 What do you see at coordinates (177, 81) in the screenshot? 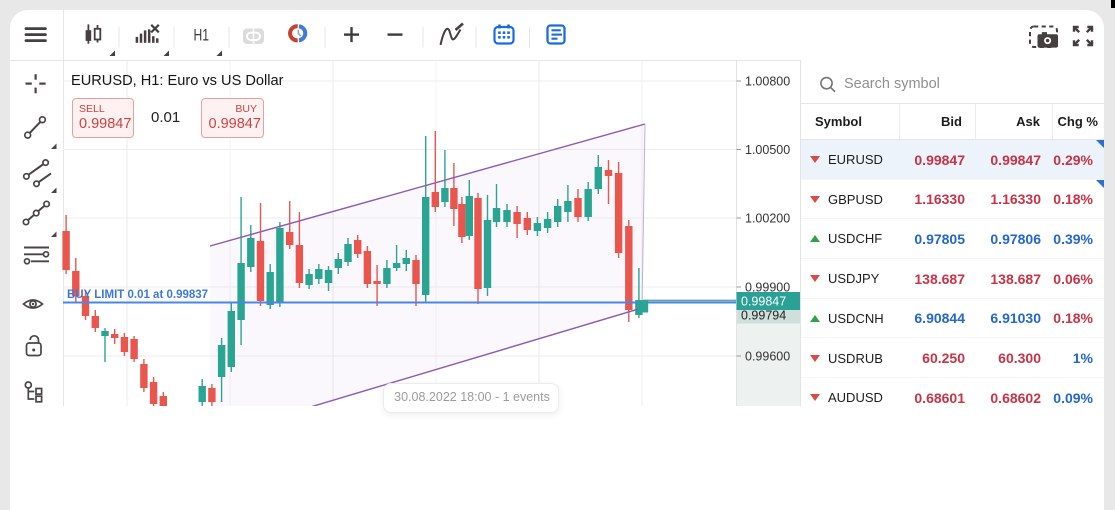
I see `svg-text: EURUSD, H1: Euro vs US Dollar` at bounding box center [177, 81].